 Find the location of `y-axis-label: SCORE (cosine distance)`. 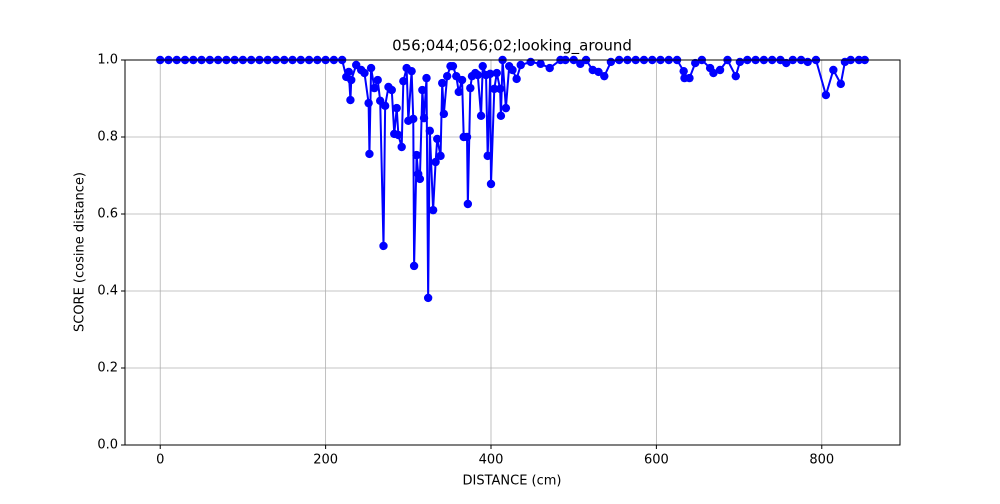

y-axis-label: SCORE (cosine distance) is located at coordinates (80, 252).